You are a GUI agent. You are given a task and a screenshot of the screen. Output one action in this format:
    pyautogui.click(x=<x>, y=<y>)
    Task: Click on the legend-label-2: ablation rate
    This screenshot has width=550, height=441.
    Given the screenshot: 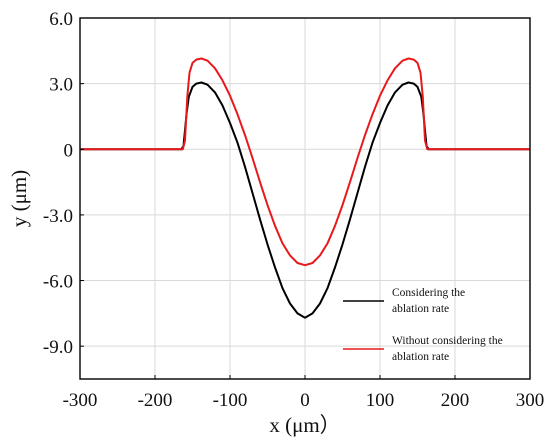 What is the action you would take?
    pyautogui.click(x=420, y=357)
    